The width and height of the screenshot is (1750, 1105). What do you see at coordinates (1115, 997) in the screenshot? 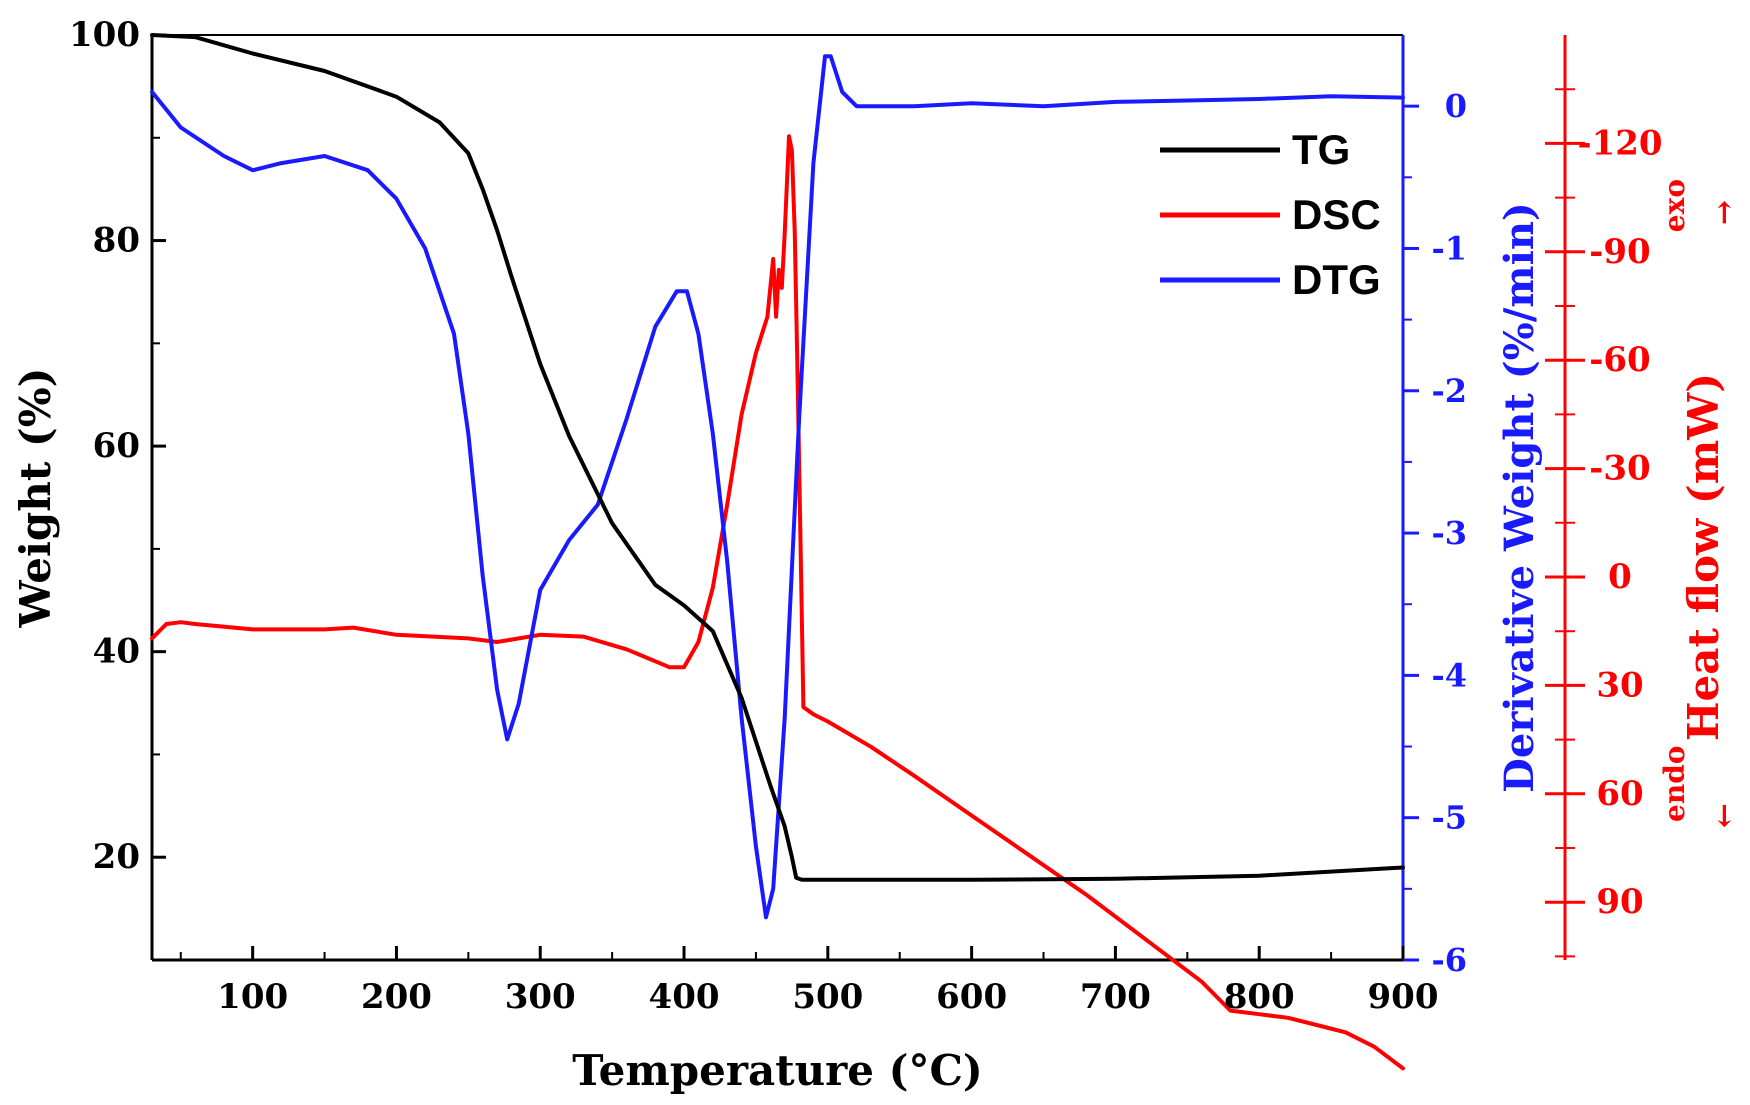
I see `x-tick-label: 700` at bounding box center [1115, 997].